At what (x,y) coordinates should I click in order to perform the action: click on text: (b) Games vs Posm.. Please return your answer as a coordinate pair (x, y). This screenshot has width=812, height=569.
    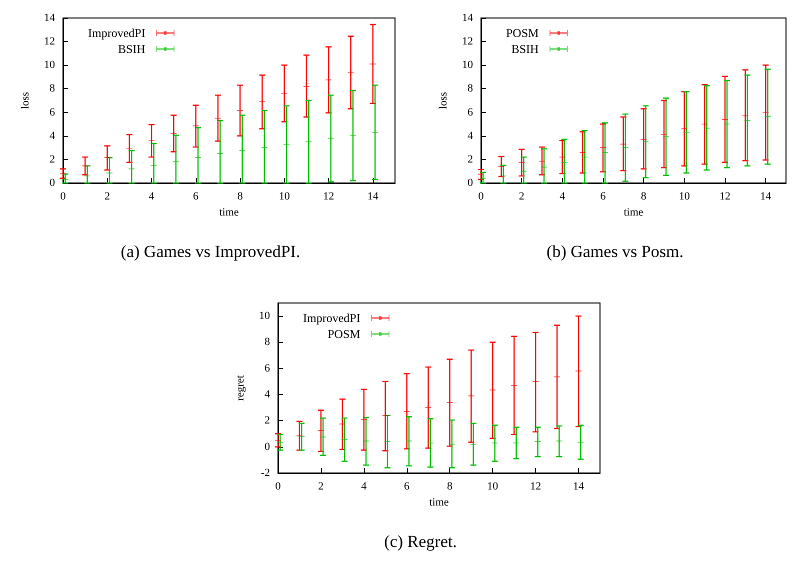
    Looking at the image, I should click on (615, 251).